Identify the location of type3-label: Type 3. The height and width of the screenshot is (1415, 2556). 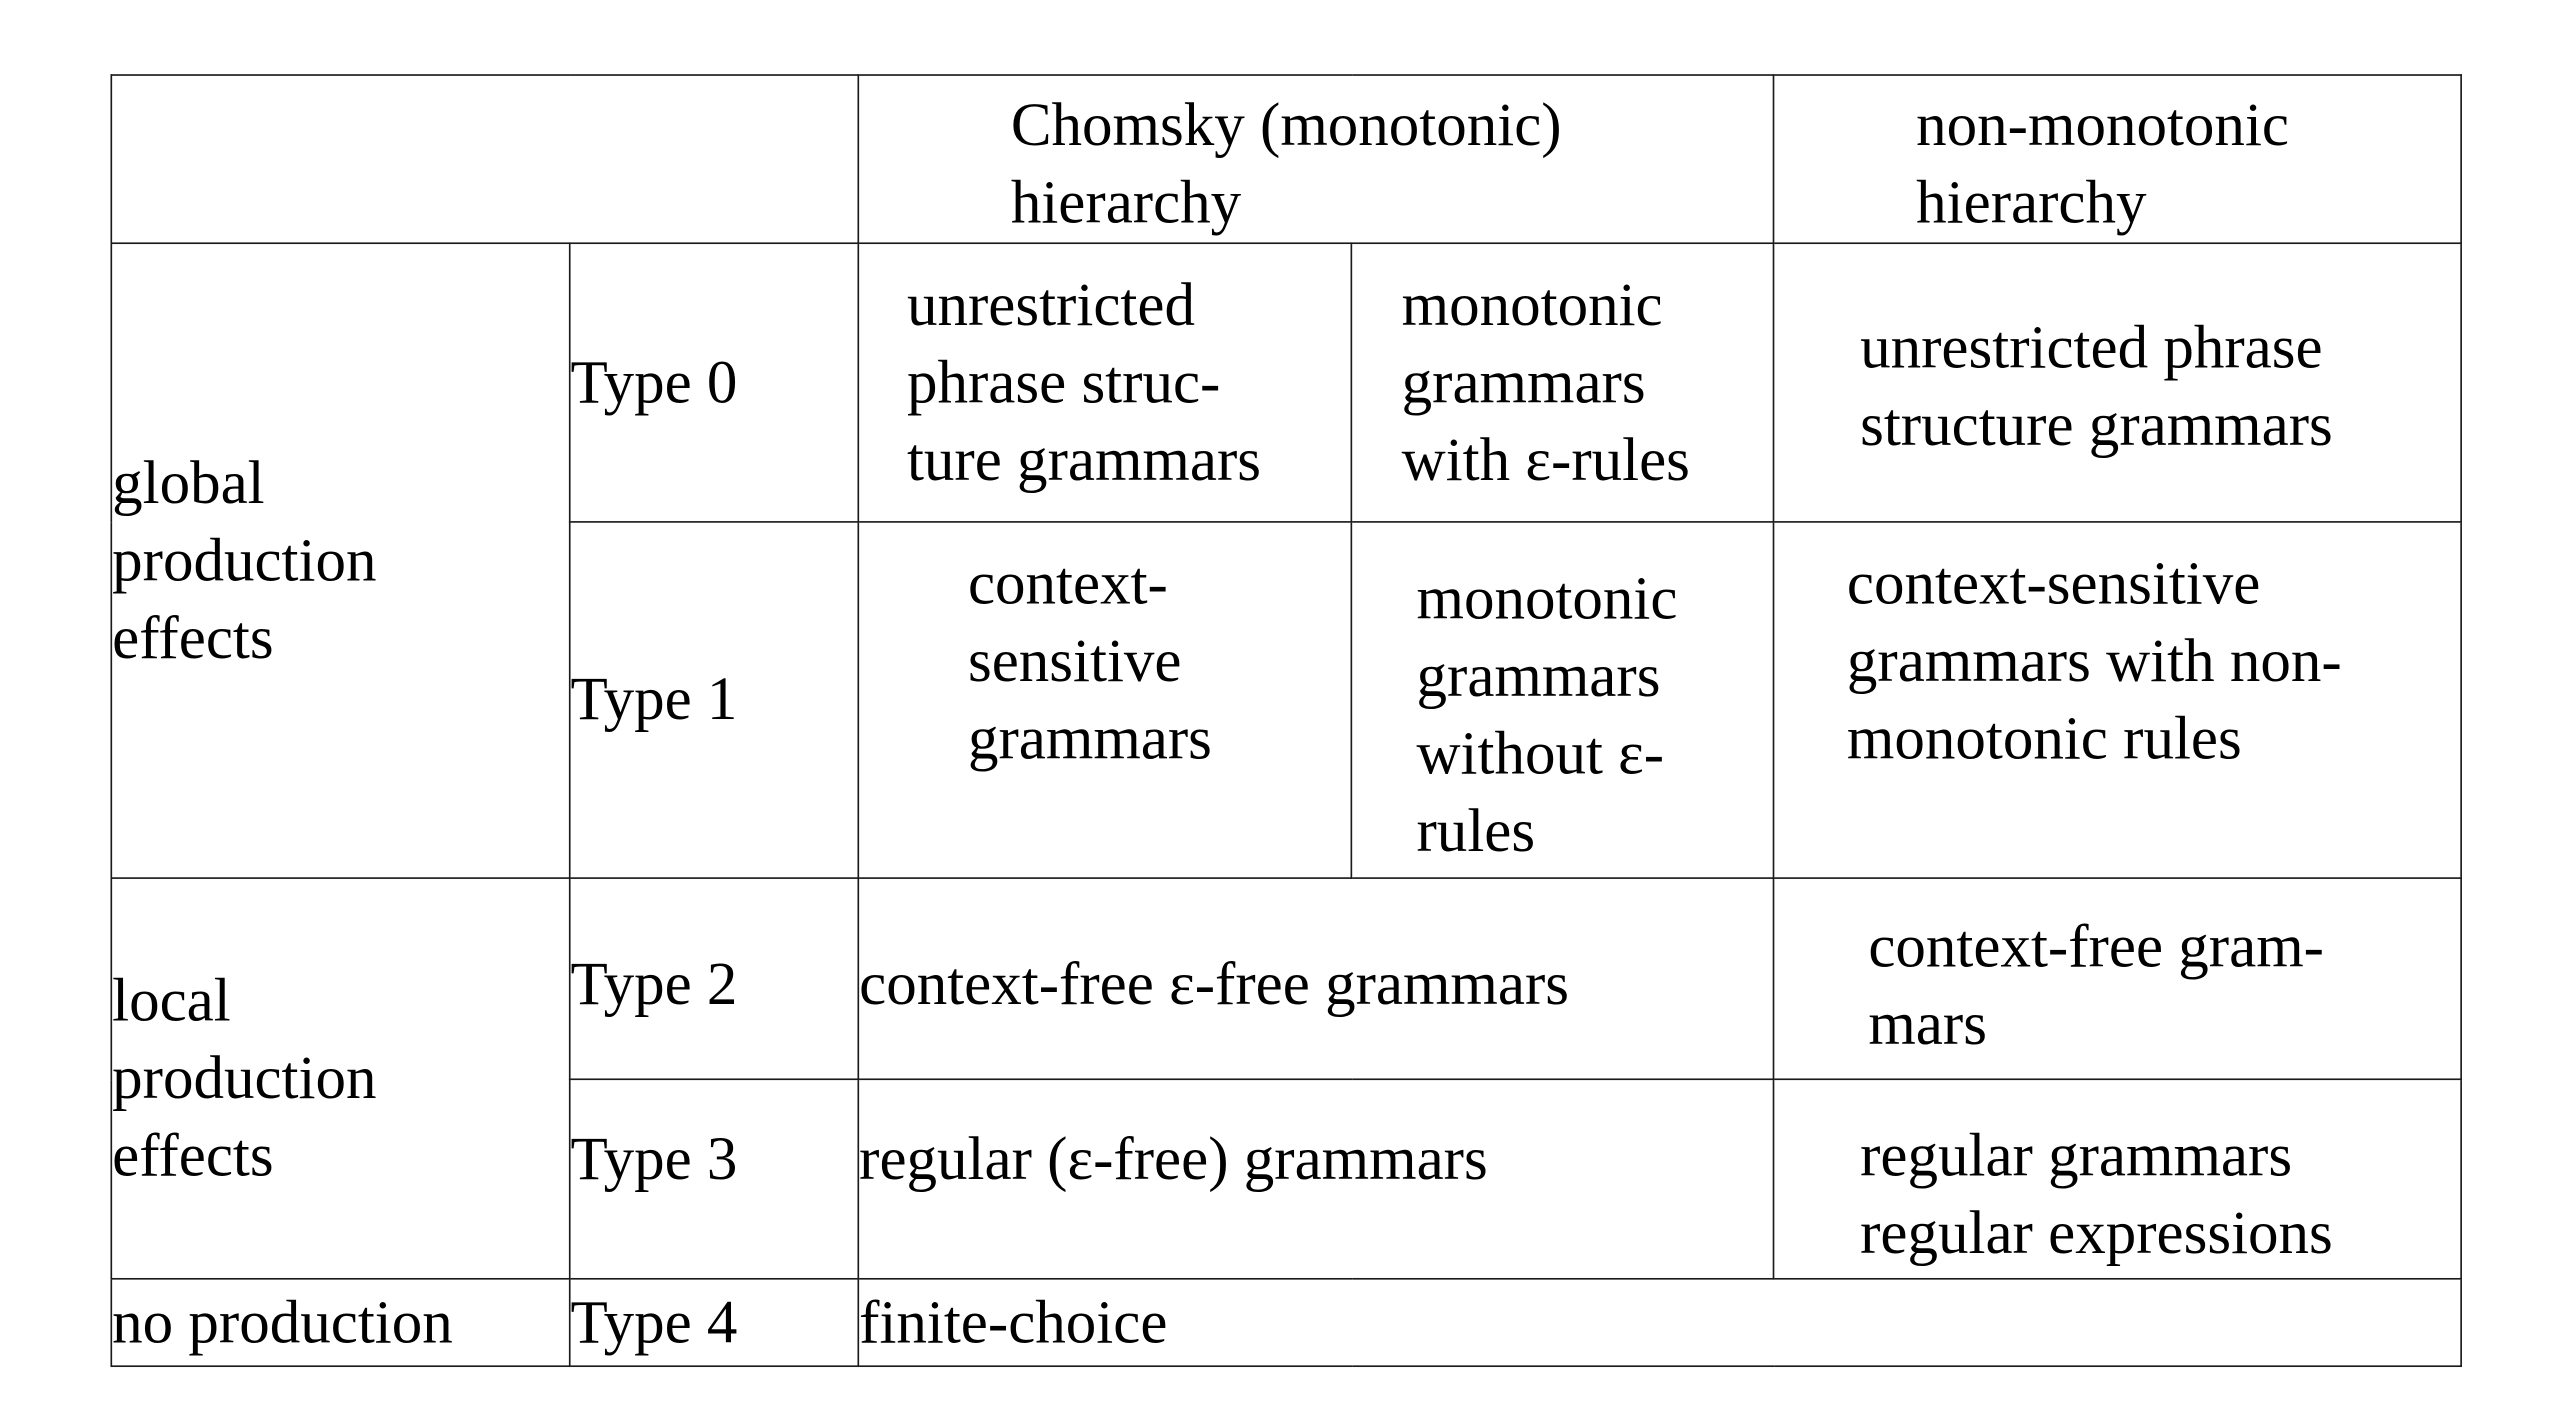
(714, 1179).